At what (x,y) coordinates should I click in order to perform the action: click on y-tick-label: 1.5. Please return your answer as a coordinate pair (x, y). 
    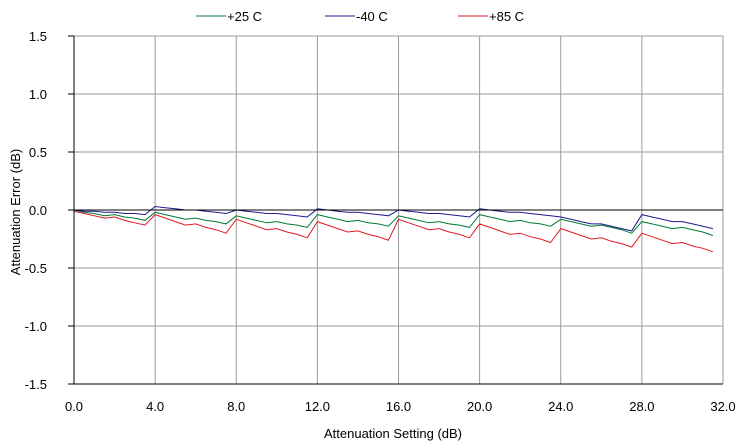
    Looking at the image, I should click on (38, 36).